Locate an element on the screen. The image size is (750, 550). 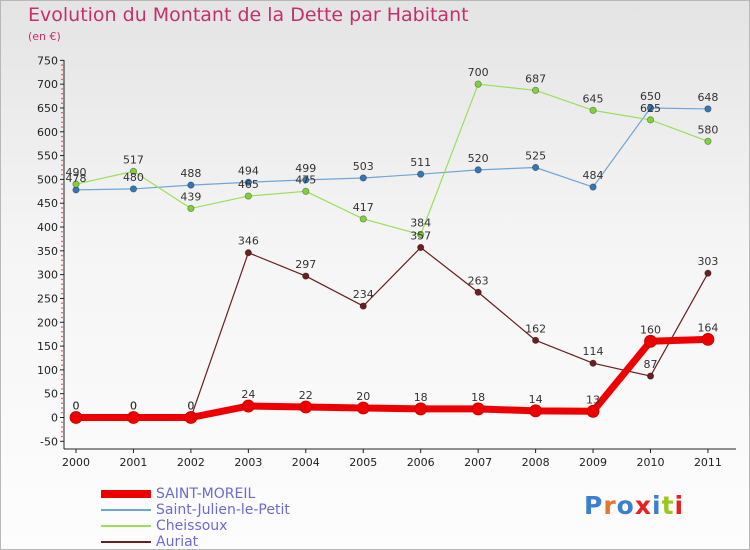
data-label: 625 is located at coordinates (650, 108).